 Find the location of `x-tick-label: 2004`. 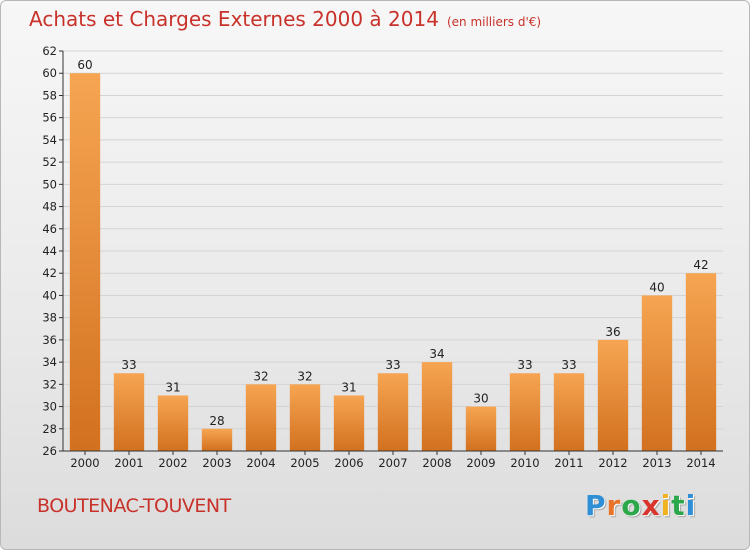

x-tick-label: 2004 is located at coordinates (260, 463).